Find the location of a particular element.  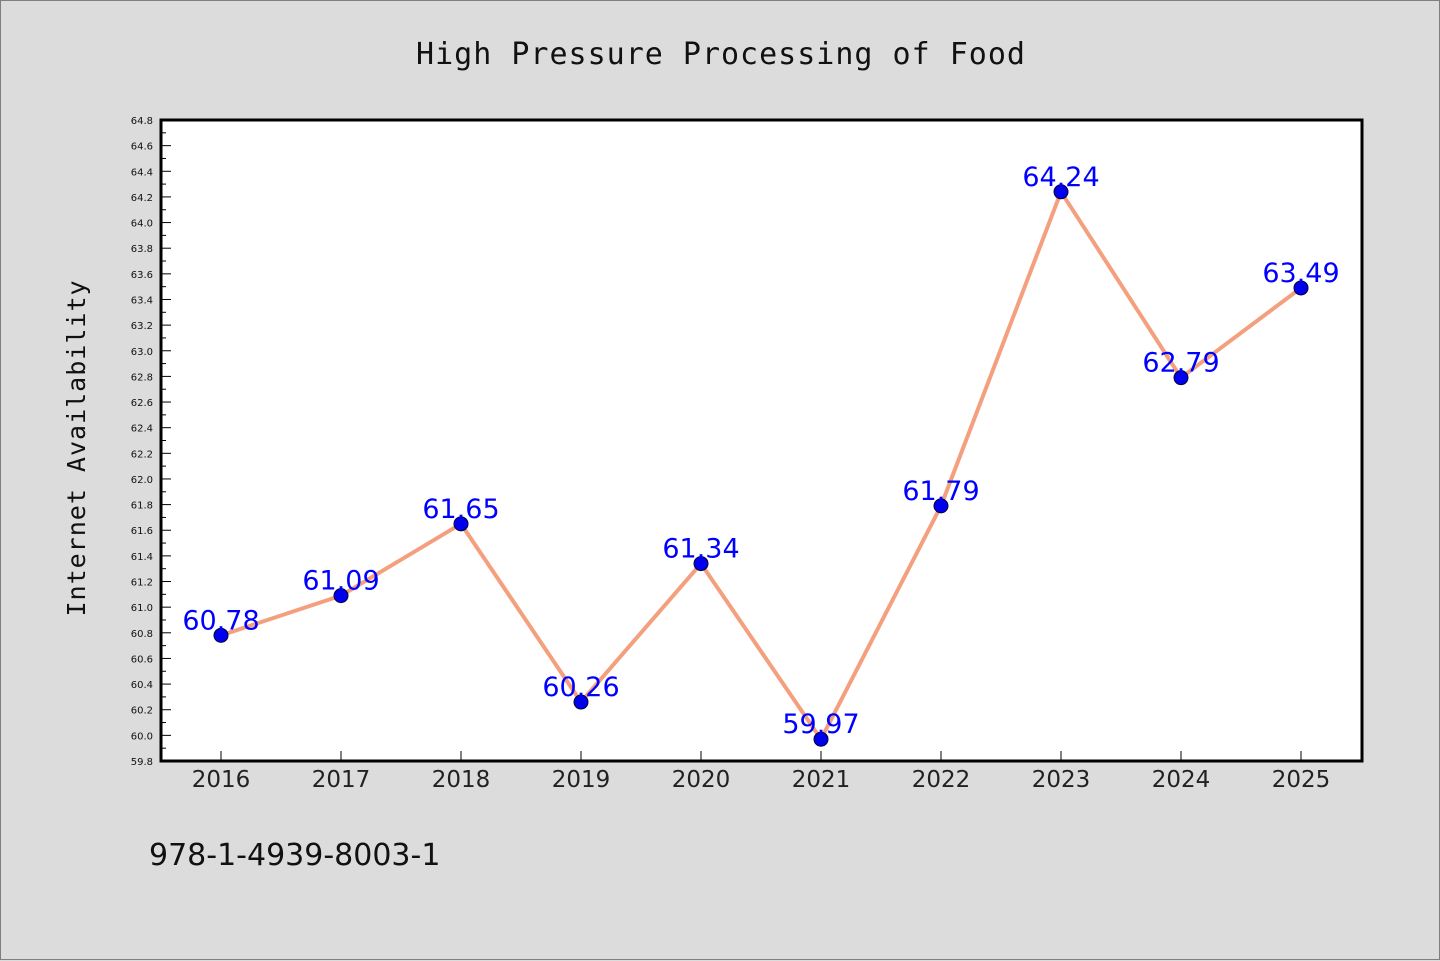

x-tick-label: 2023 is located at coordinates (1061, 780).